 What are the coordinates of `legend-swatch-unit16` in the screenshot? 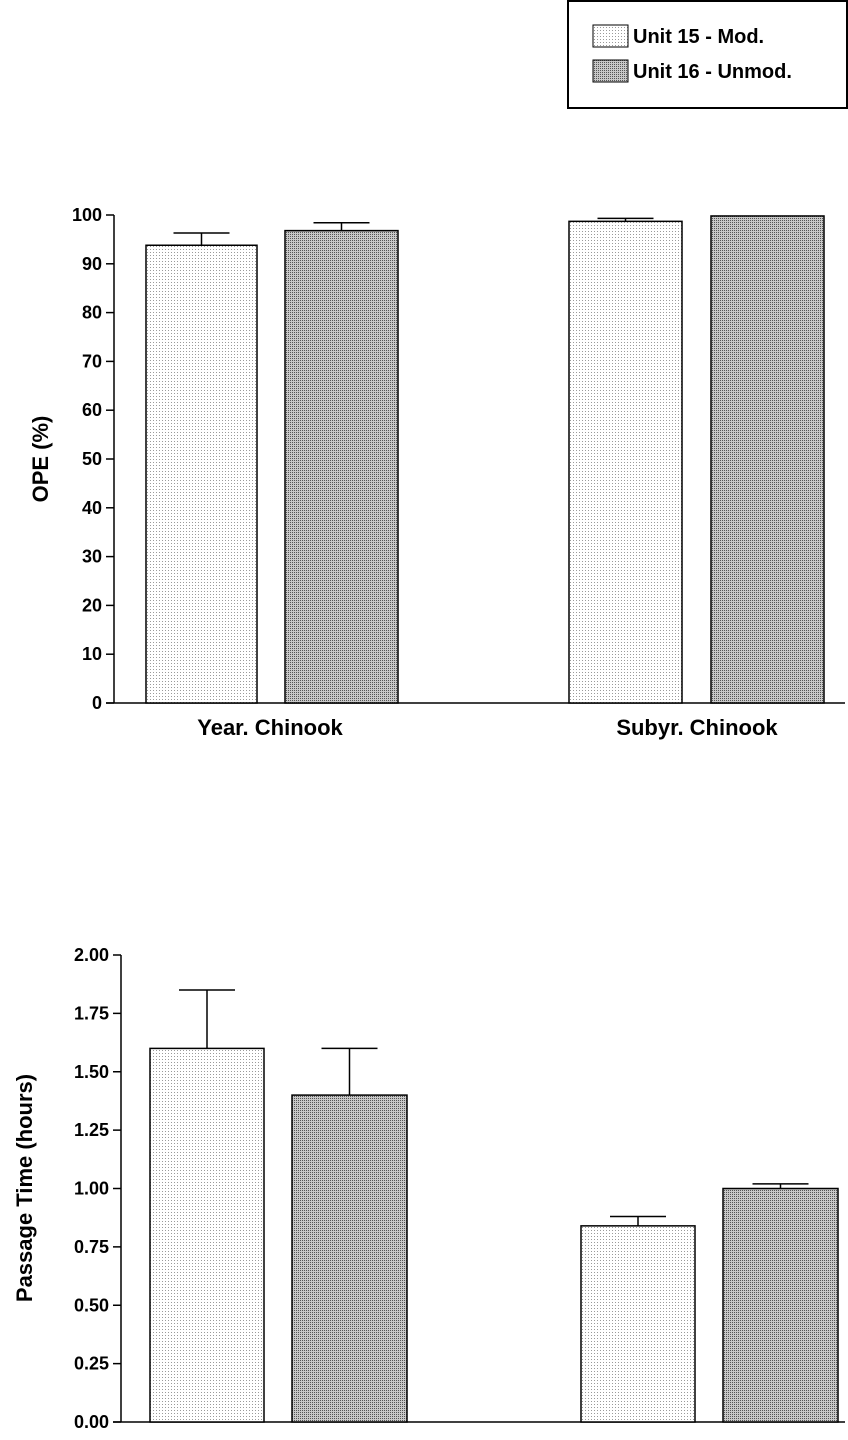 It's located at (610, 71).